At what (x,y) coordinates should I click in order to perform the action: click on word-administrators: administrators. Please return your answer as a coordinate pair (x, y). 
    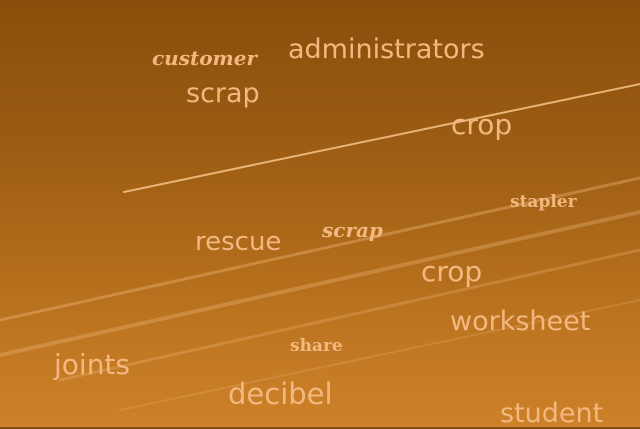
    Looking at the image, I should click on (386, 49).